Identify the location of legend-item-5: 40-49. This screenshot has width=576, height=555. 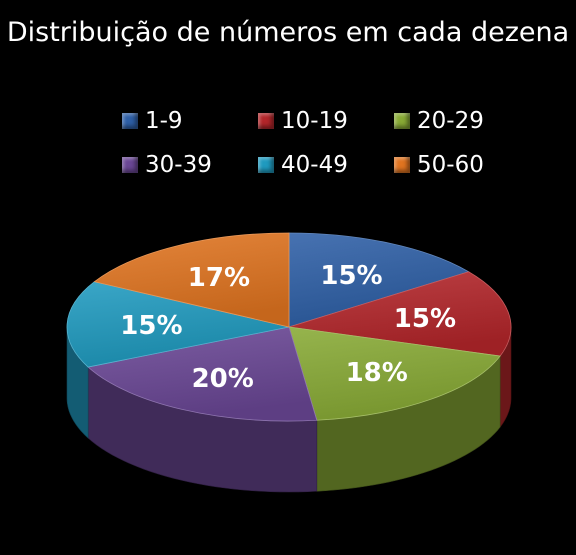
(326, 165).